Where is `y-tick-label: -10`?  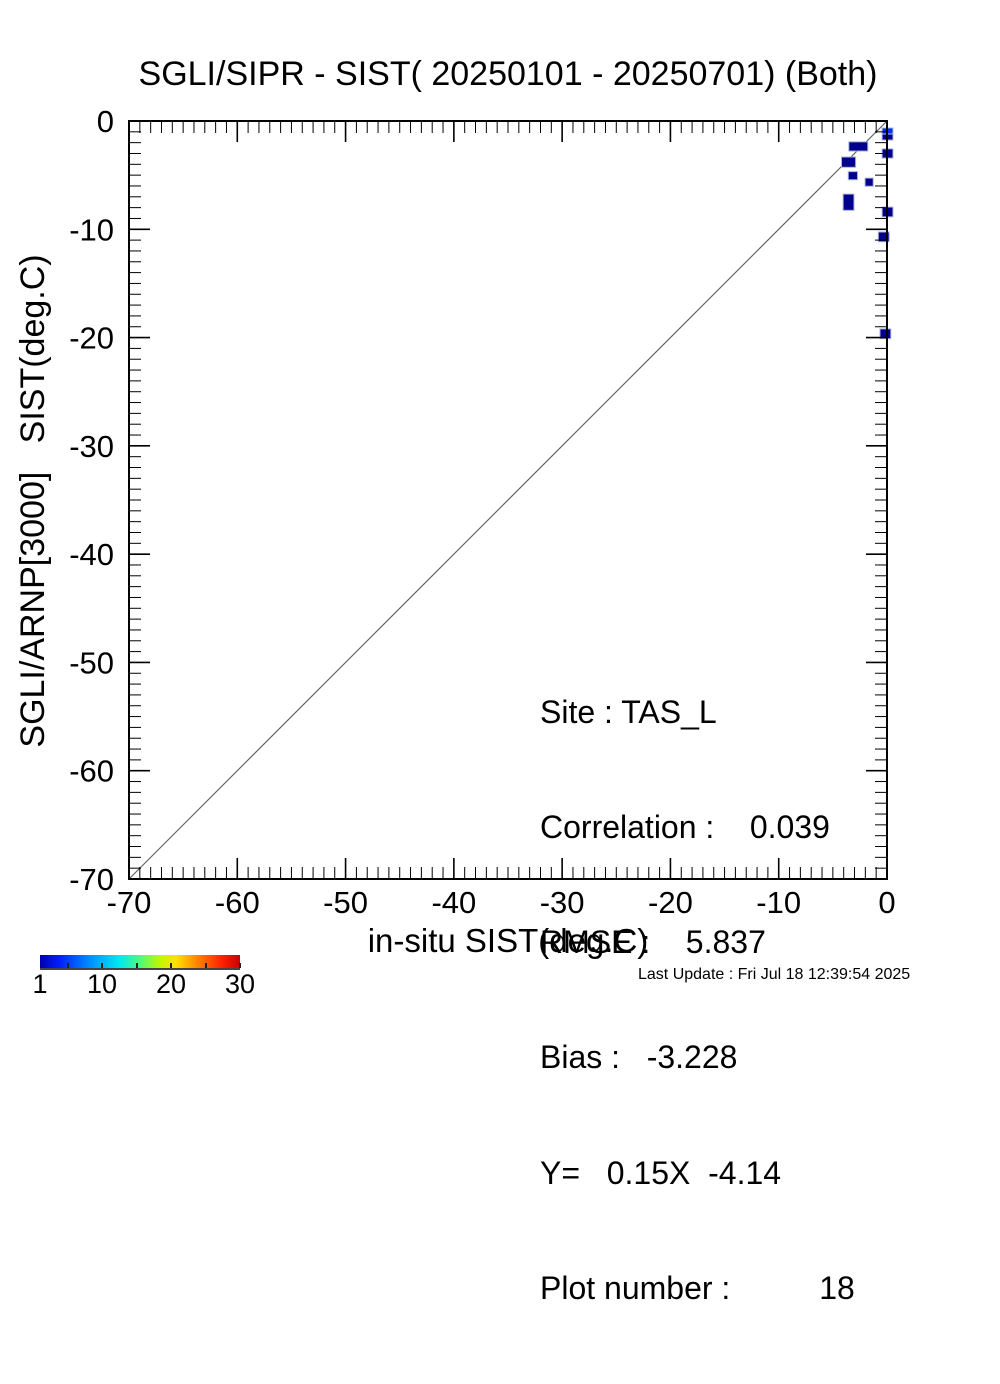
y-tick-label: -10 is located at coordinates (91, 229).